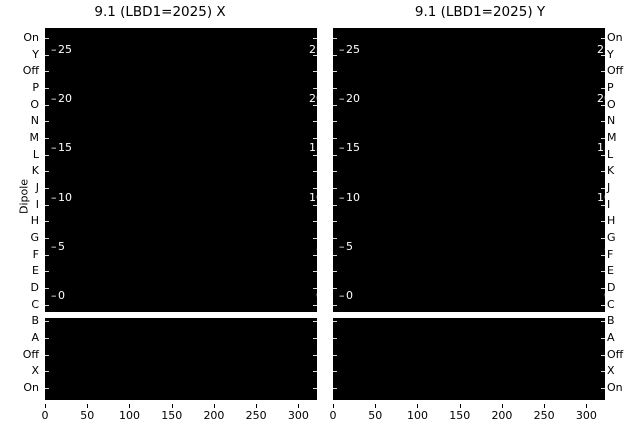 This screenshot has height=440, width=640. What do you see at coordinates (349, 246) in the screenshot?
I see `inner-y-tick-value: 5` at bounding box center [349, 246].